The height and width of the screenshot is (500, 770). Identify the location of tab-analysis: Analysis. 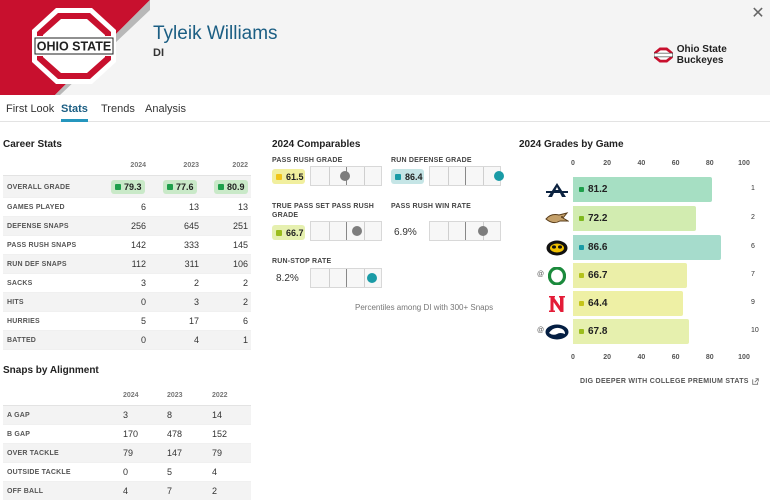
(165, 109).